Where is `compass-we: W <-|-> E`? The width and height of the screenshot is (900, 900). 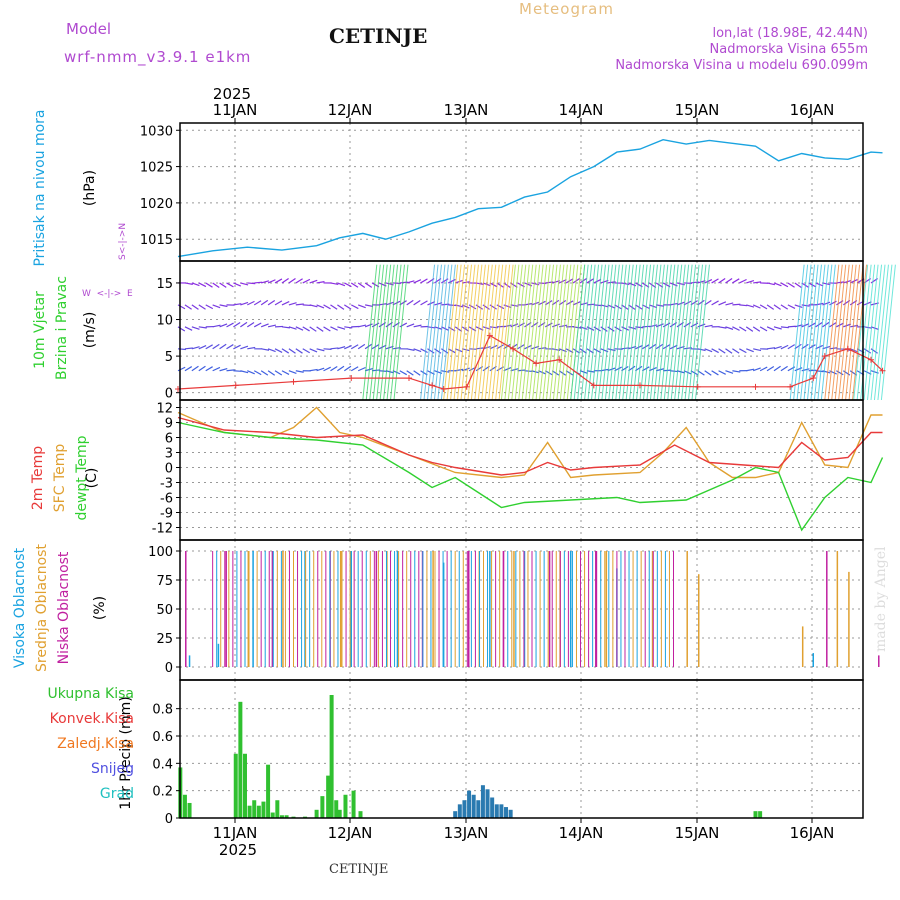
compass-we: W <-|-> E is located at coordinates (107, 294).